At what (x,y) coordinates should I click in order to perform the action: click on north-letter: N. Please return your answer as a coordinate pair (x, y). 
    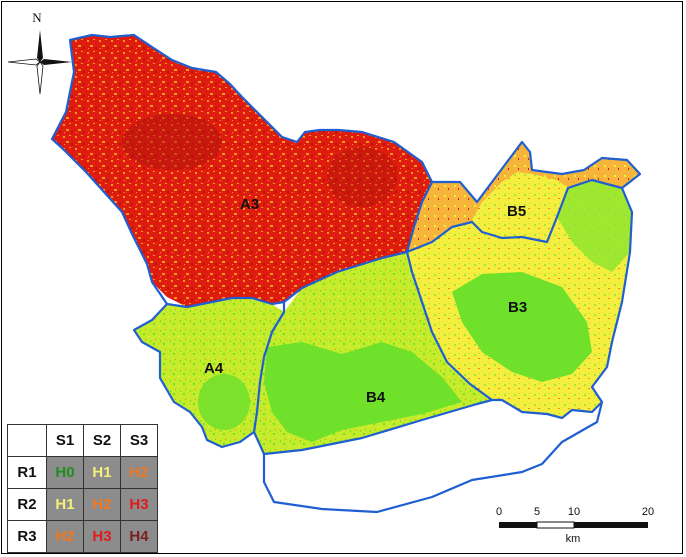
    Looking at the image, I should click on (37, 17).